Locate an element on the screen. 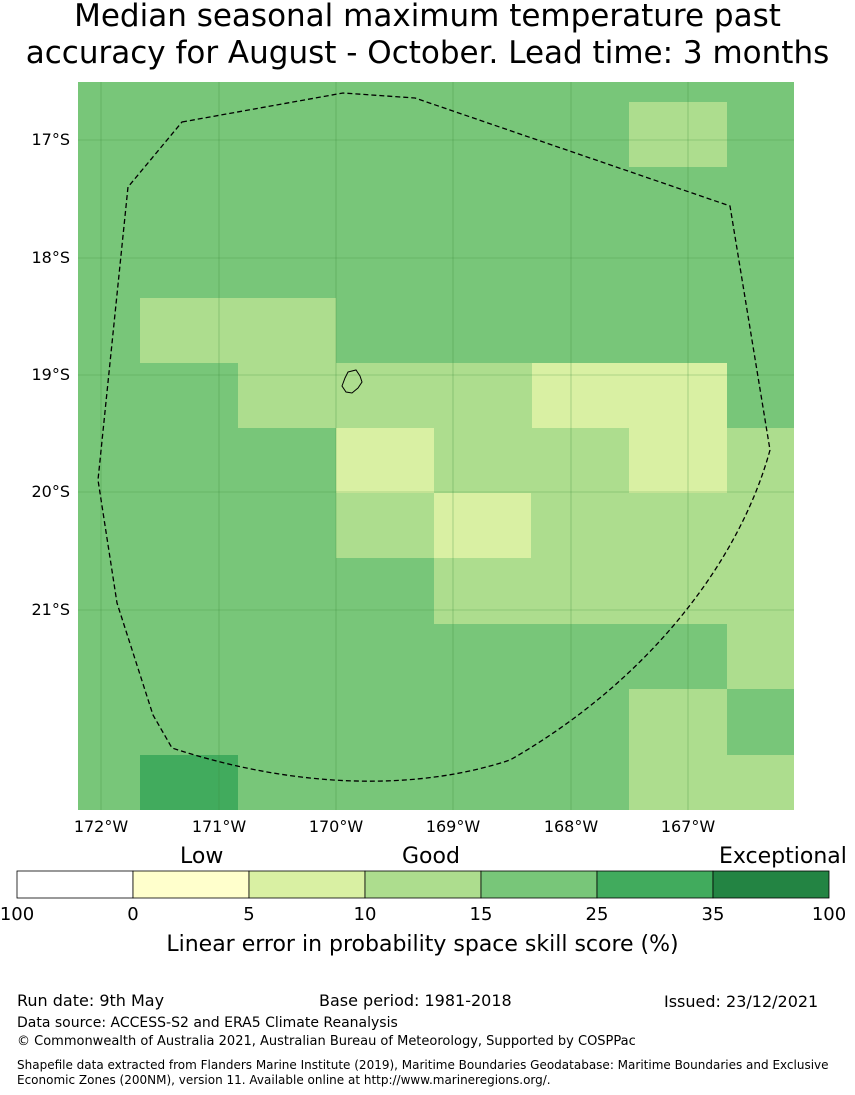 The image size is (855, 1095). lon-labels: 172°W 171°W 170°W 169°W 168°W 167°W is located at coordinates (395, 826).